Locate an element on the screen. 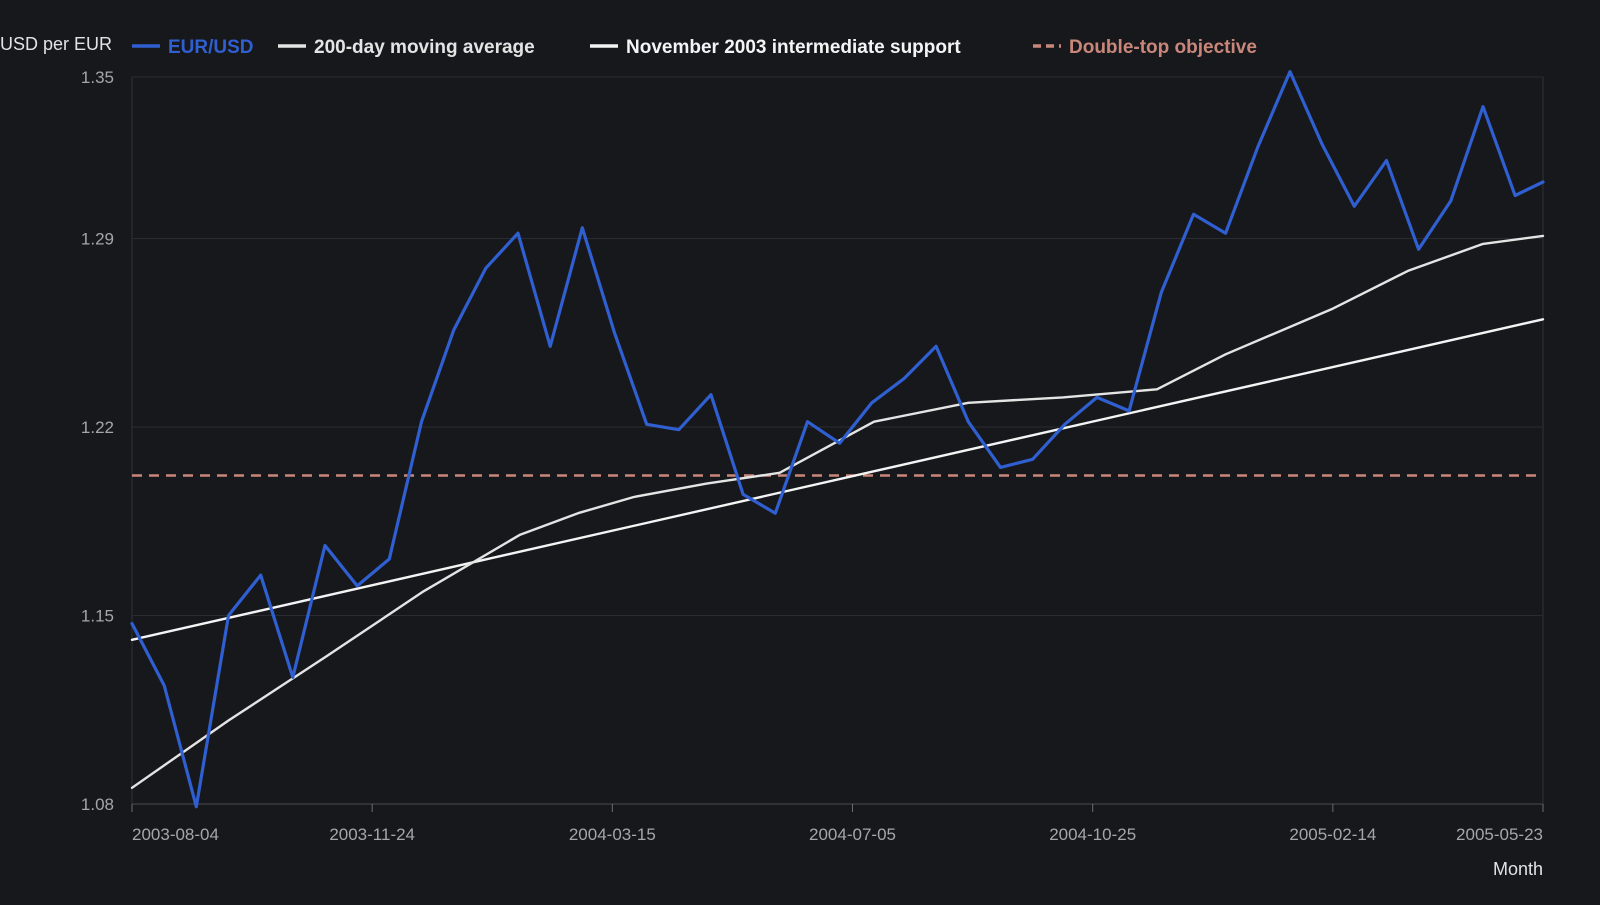 Image resolution: width=1600 pixels, height=905 pixels. y-axis-title: USD per EUR is located at coordinates (56, 44).